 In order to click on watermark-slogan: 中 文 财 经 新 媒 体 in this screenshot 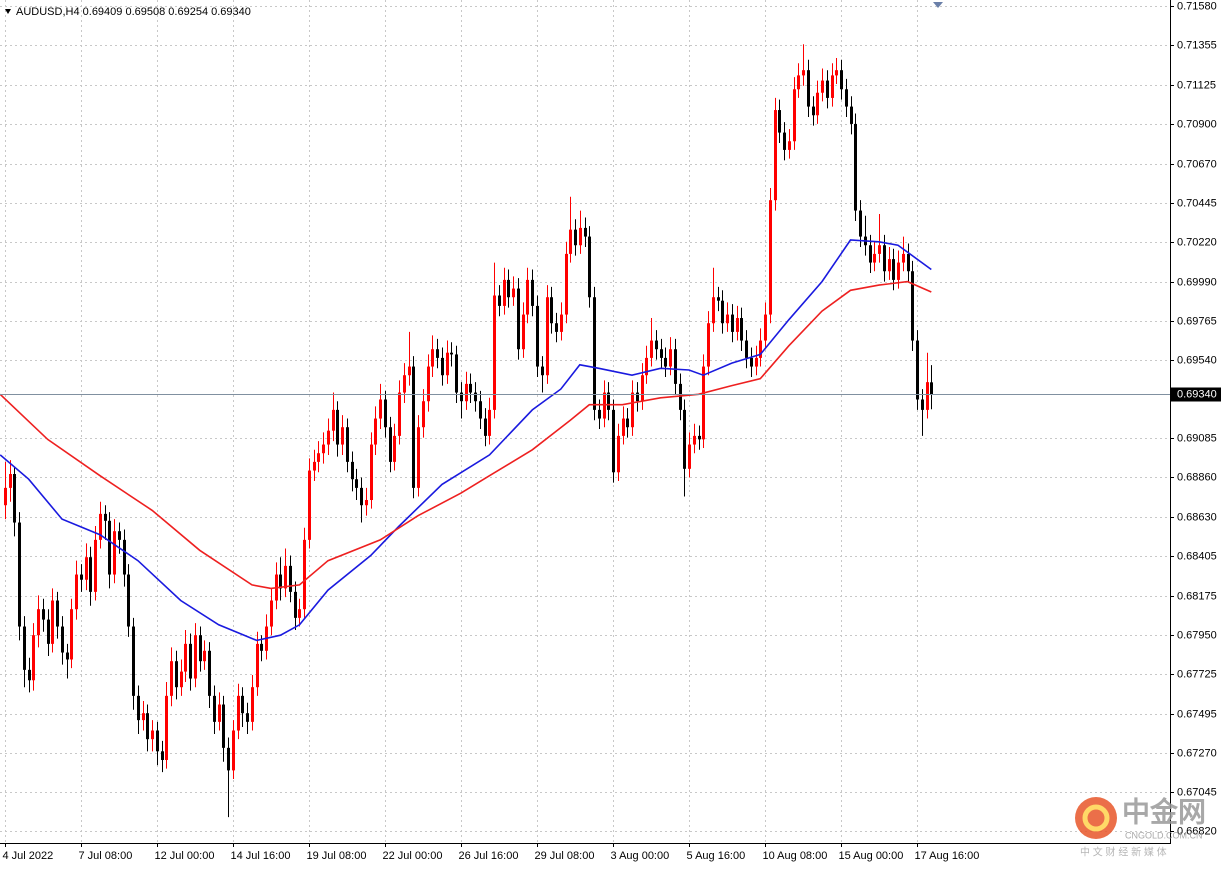, I will do `click(1123, 852)`.